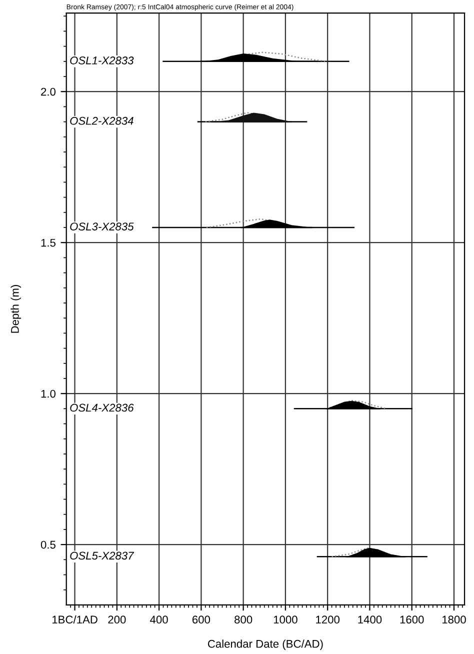 Image resolution: width=474 pixels, height=654 pixels. Describe the element at coordinates (265, 645) in the screenshot. I see `x-axis-title: Calendar Date (BC/AD)` at that location.